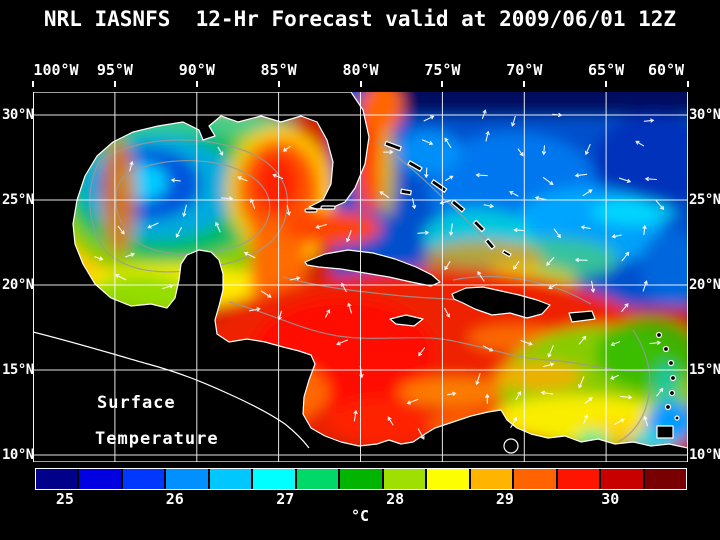 Image resolution: width=720 pixels, height=540 pixels. Describe the element at coordinates (360, 516) in the screenshot. I see `colorbar-unit-label: °C` at that location.